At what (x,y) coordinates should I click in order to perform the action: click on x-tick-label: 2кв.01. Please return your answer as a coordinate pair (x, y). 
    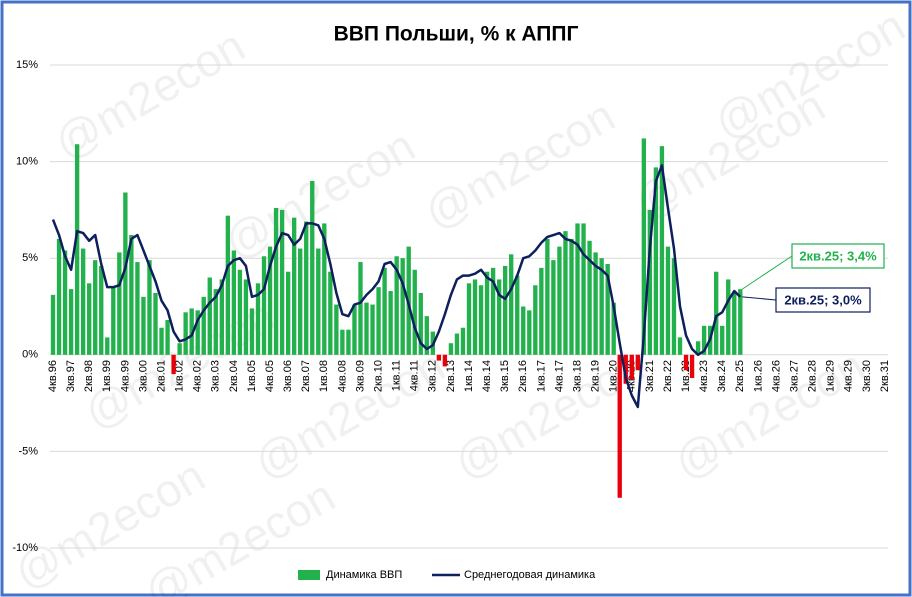
    Looking at the image, I should click on (161, 376).